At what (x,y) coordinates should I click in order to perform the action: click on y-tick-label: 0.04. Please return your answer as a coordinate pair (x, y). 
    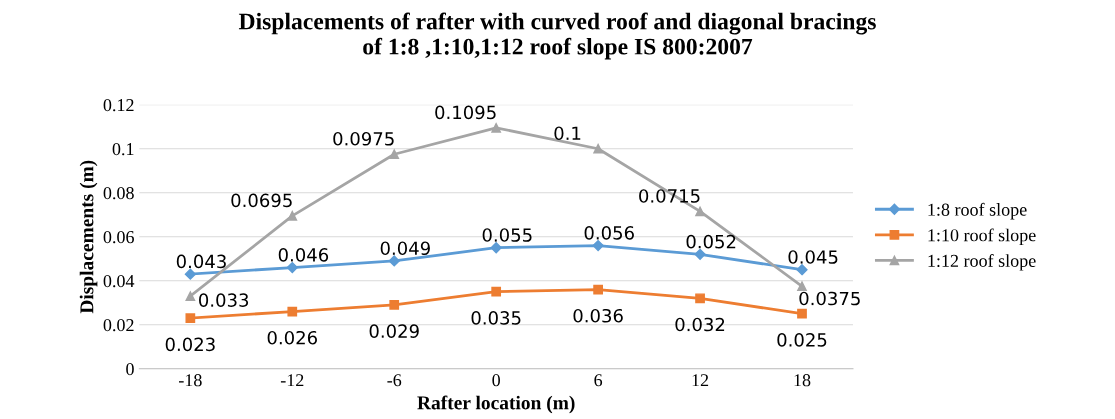
    Looking at the image, I should click on (119, 281).